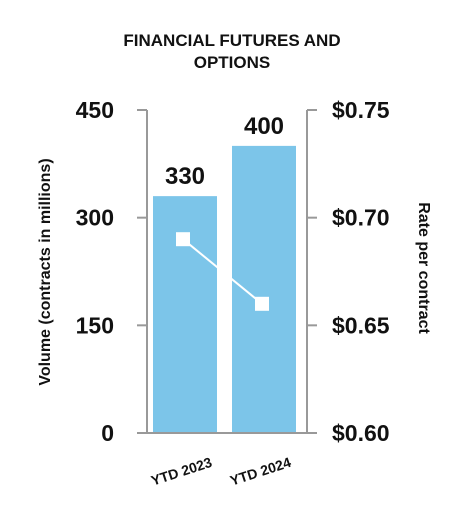  Describe the element at coordinates (185, 314) in the screenshot. I see `bar-ytd-2023` at that location.